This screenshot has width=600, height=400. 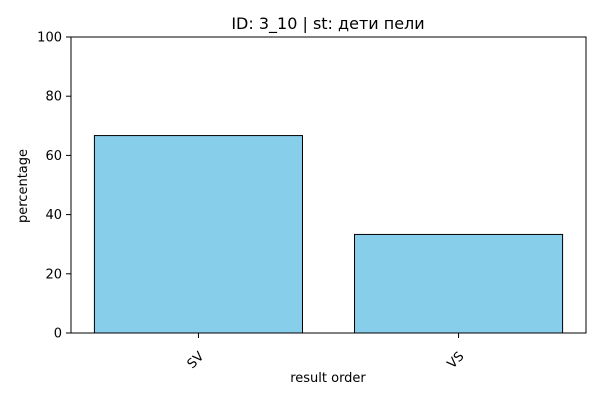 What do you see at coordinates (23, 186) in the screenshot?
I see `y-axis-label: percentage` at bounding box center [23, 186].